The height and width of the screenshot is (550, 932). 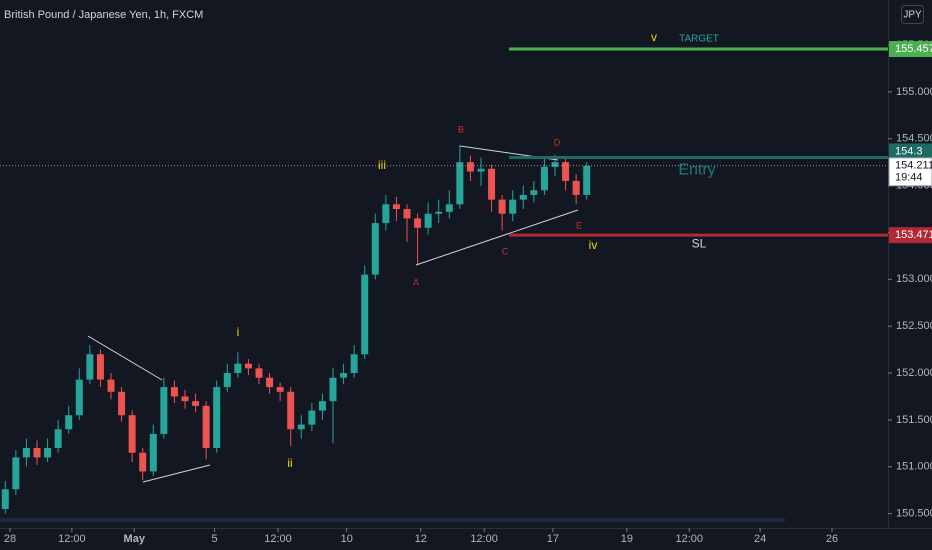 I want to click on point-label: B, so click(x=461, y=129).